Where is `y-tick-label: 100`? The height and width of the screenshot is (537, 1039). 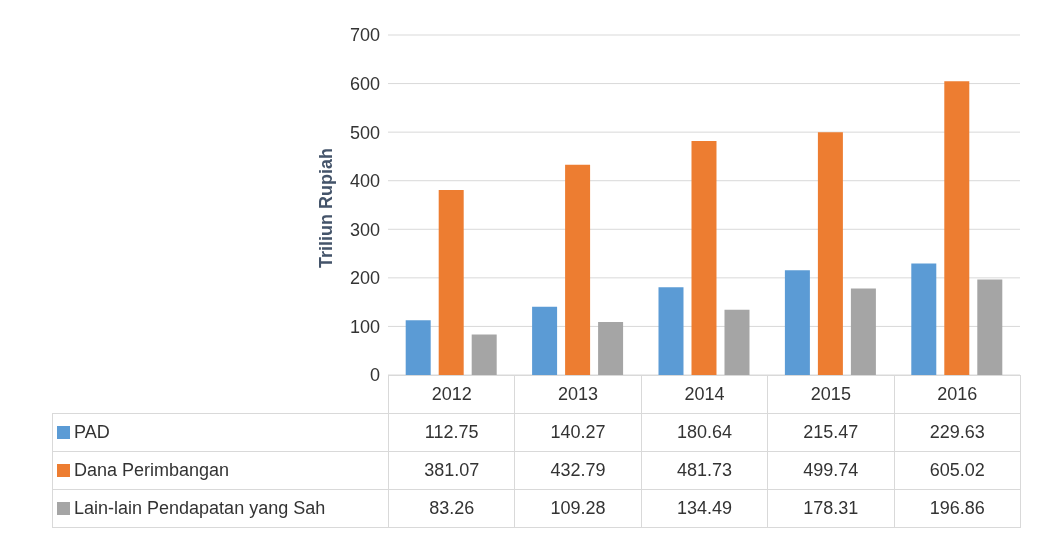 y-tick-label: 100 is located at coordinates (364, 326).